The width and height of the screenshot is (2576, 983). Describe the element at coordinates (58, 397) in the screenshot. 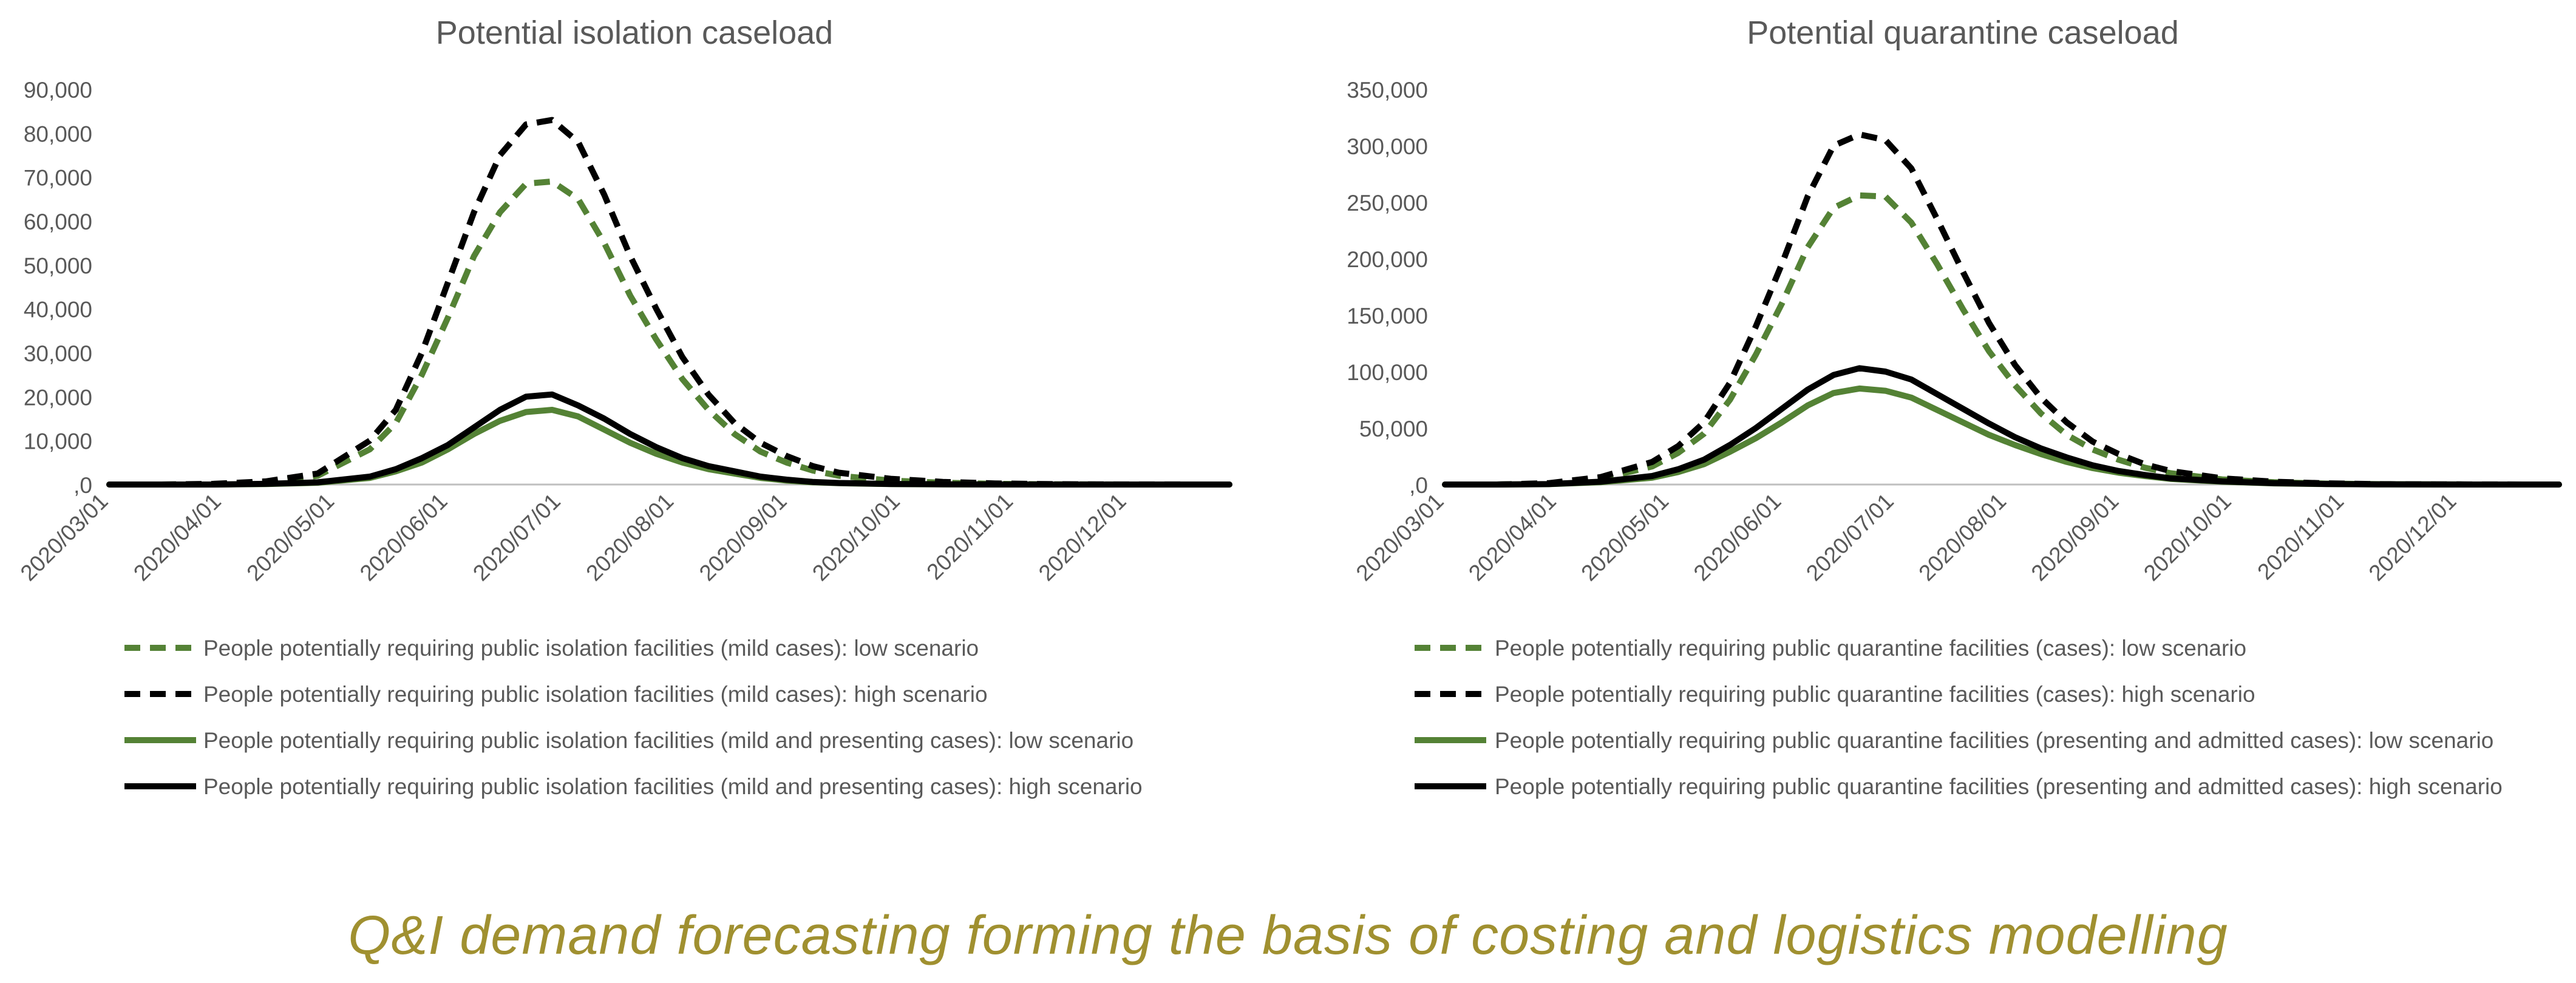

I see `y-tick-label: 20,000` at that location.